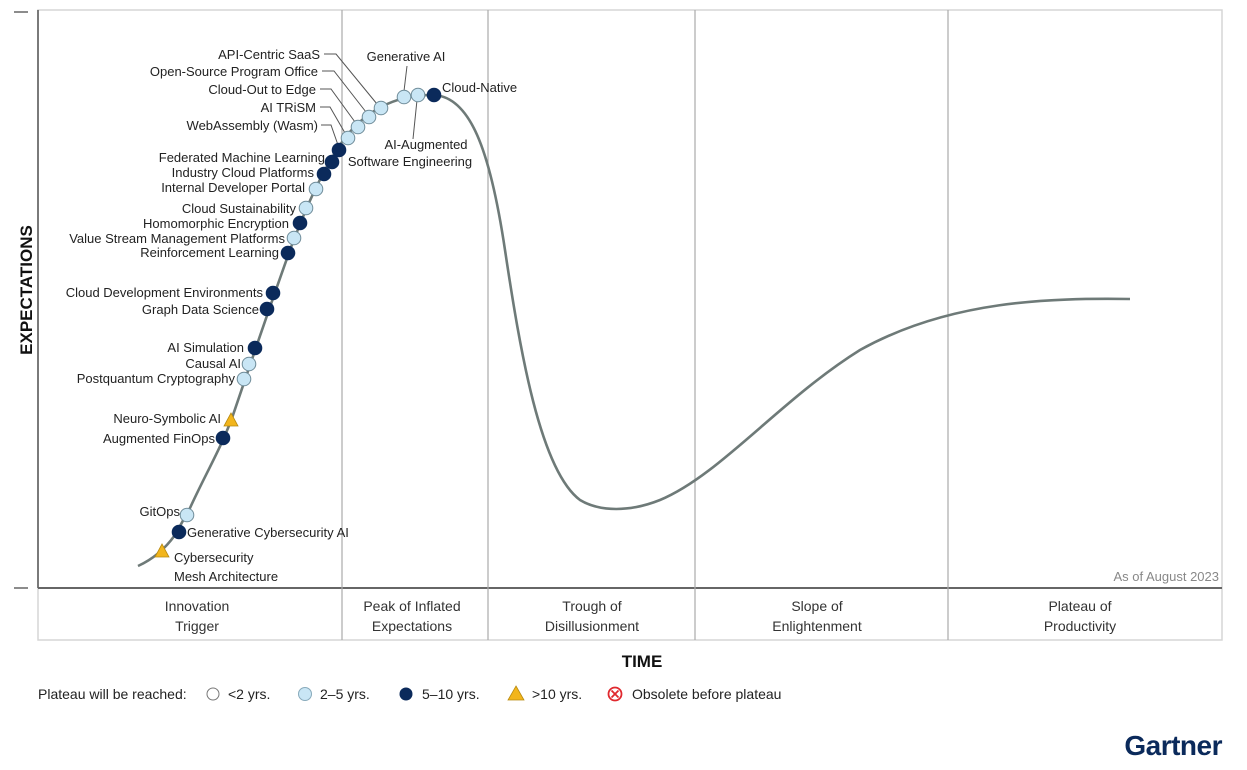  What do you see at coordinates (273, 293) in the screenshot?
I see `marker-cloud-development-environments` at bounding box center [273, 293].